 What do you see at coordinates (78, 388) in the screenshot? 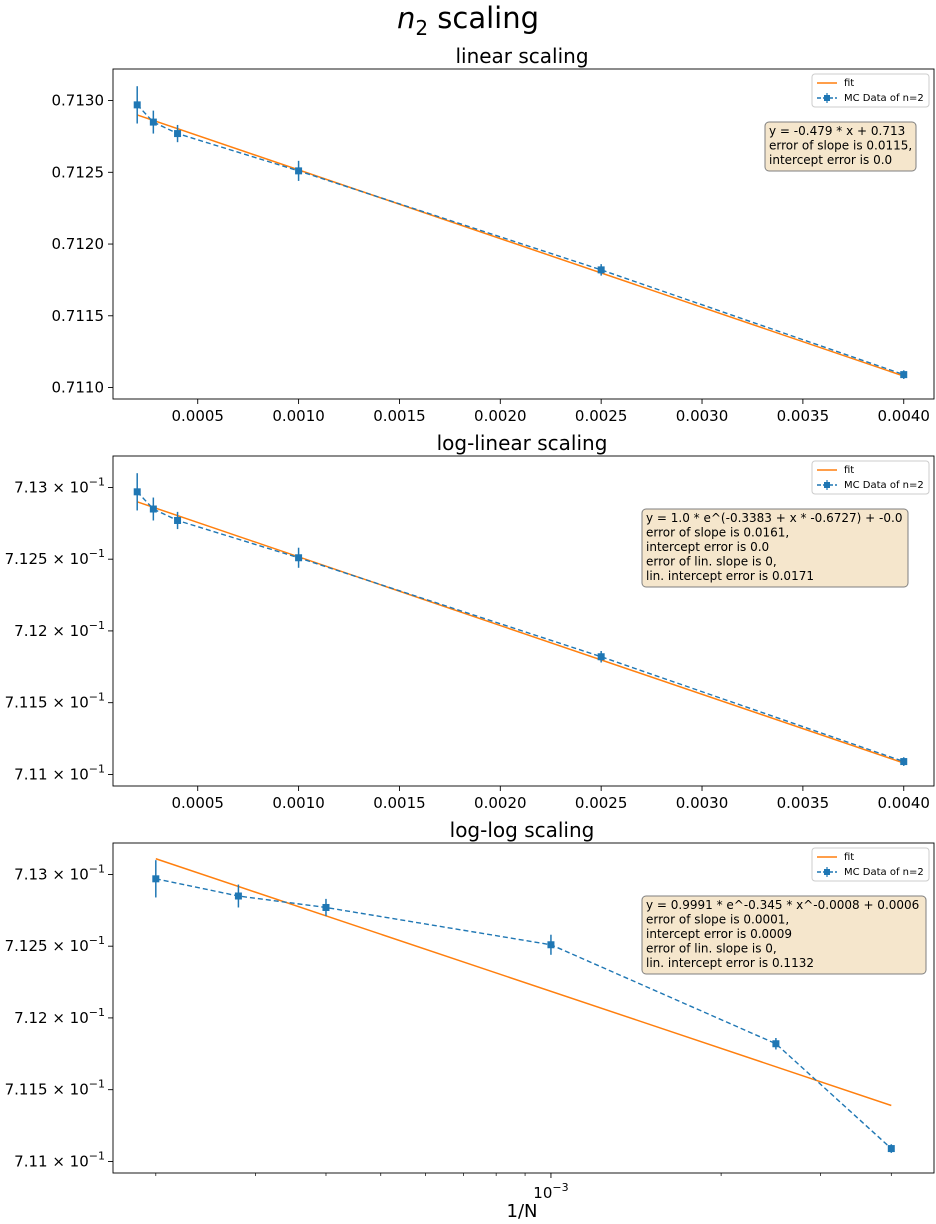
I see `y-tick-label: 0.7110` at bounding box center [78, 388].